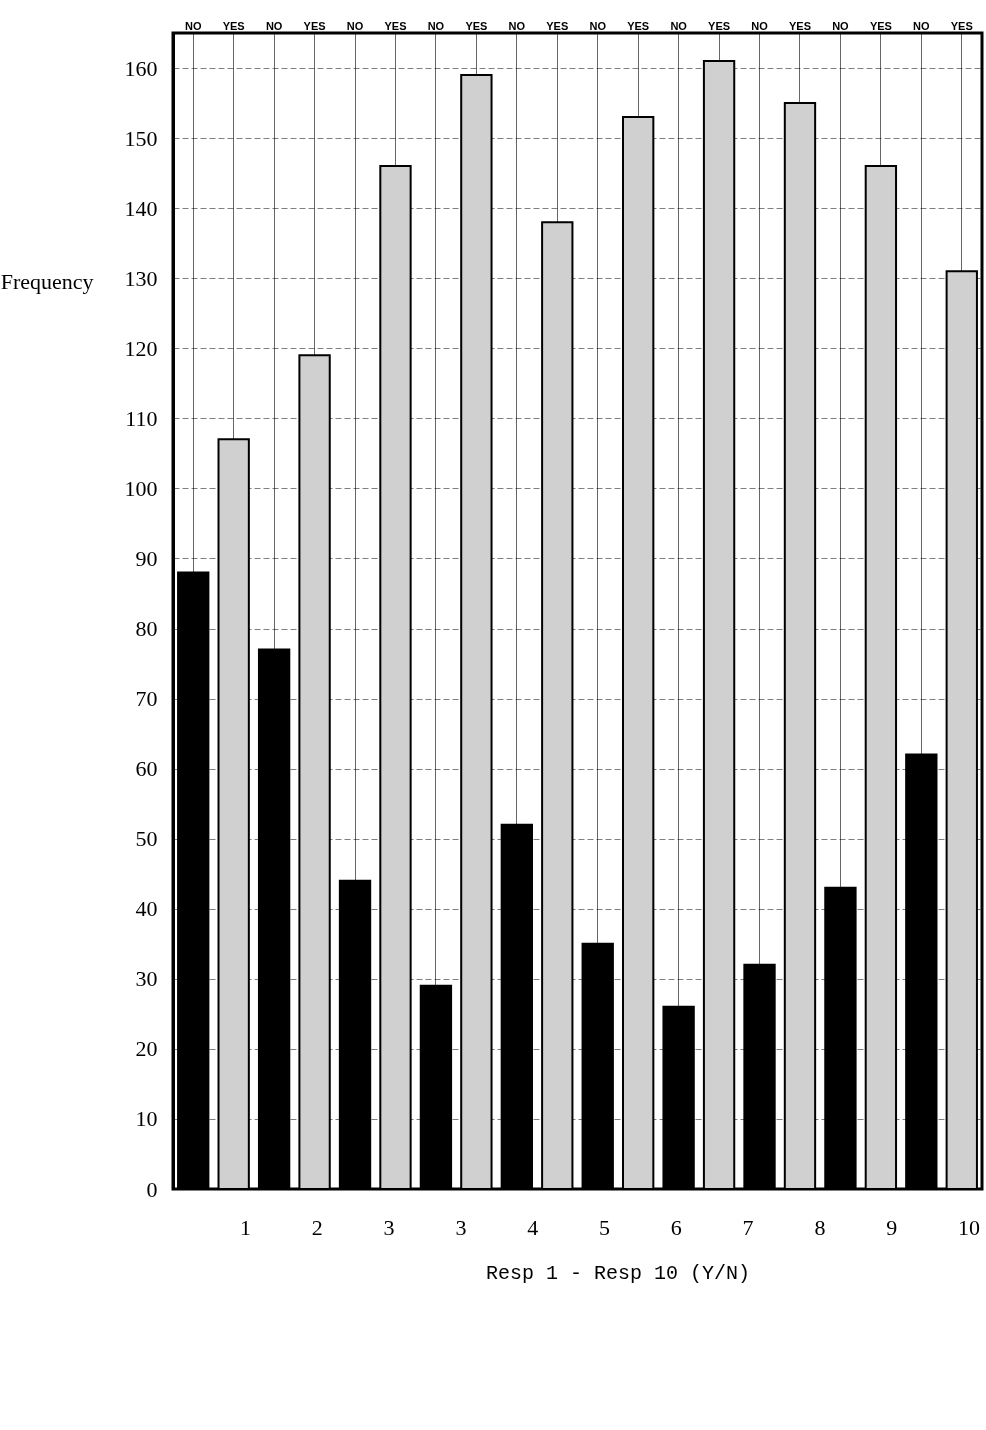 The height and width of the screenshot is (1430, 986). Describe the element at coordinates (317, 1228) in the screenshot. I see `text: 2` at that location.